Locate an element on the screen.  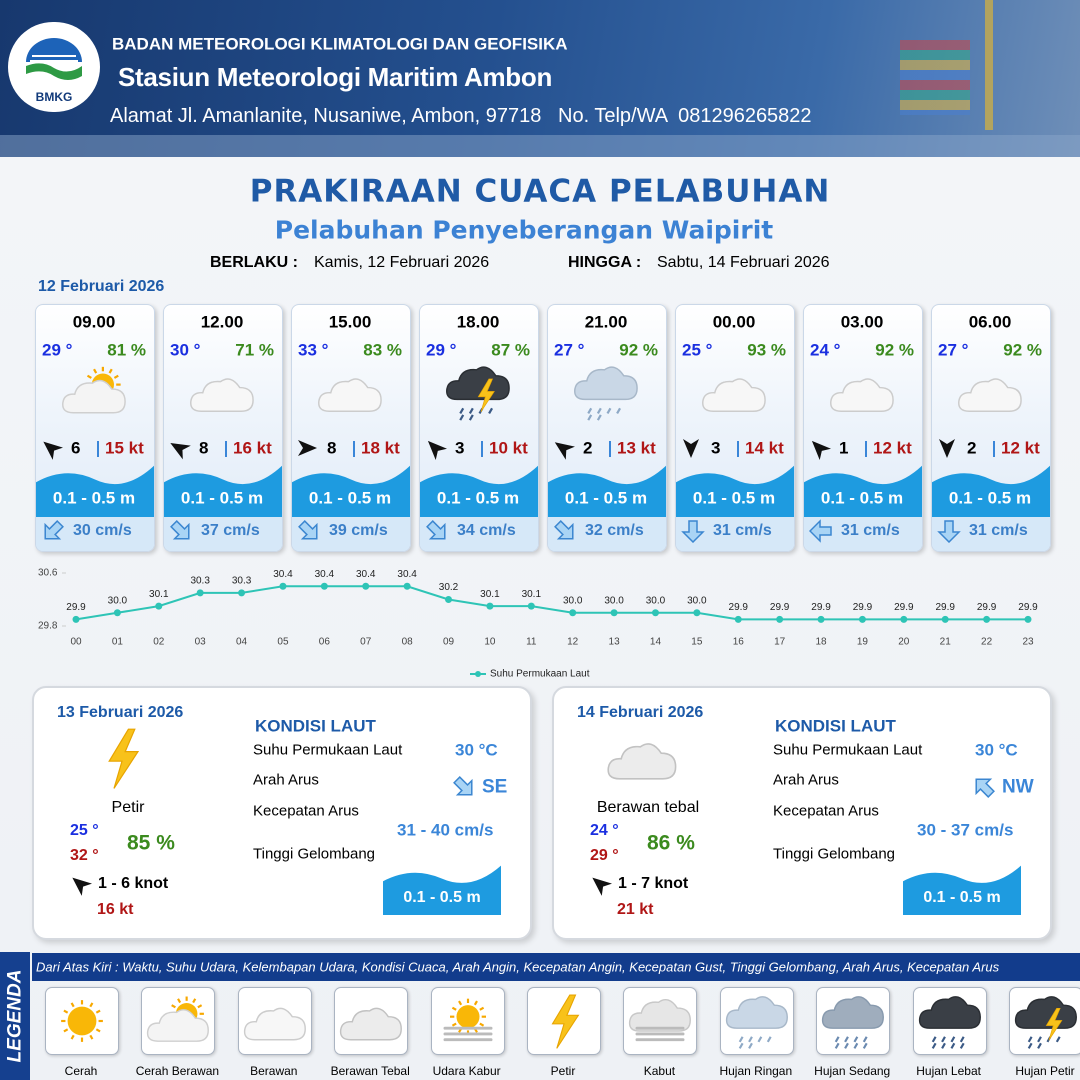
humidity: 93 % is located at coordinates (766, 350).